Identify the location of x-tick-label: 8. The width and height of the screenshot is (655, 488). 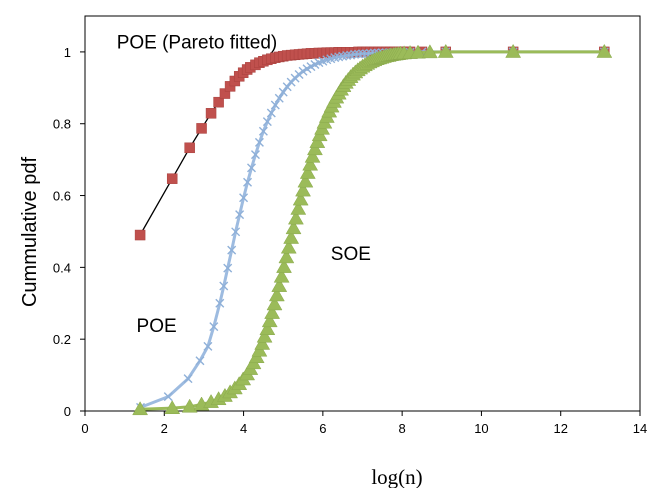
(402, 428).